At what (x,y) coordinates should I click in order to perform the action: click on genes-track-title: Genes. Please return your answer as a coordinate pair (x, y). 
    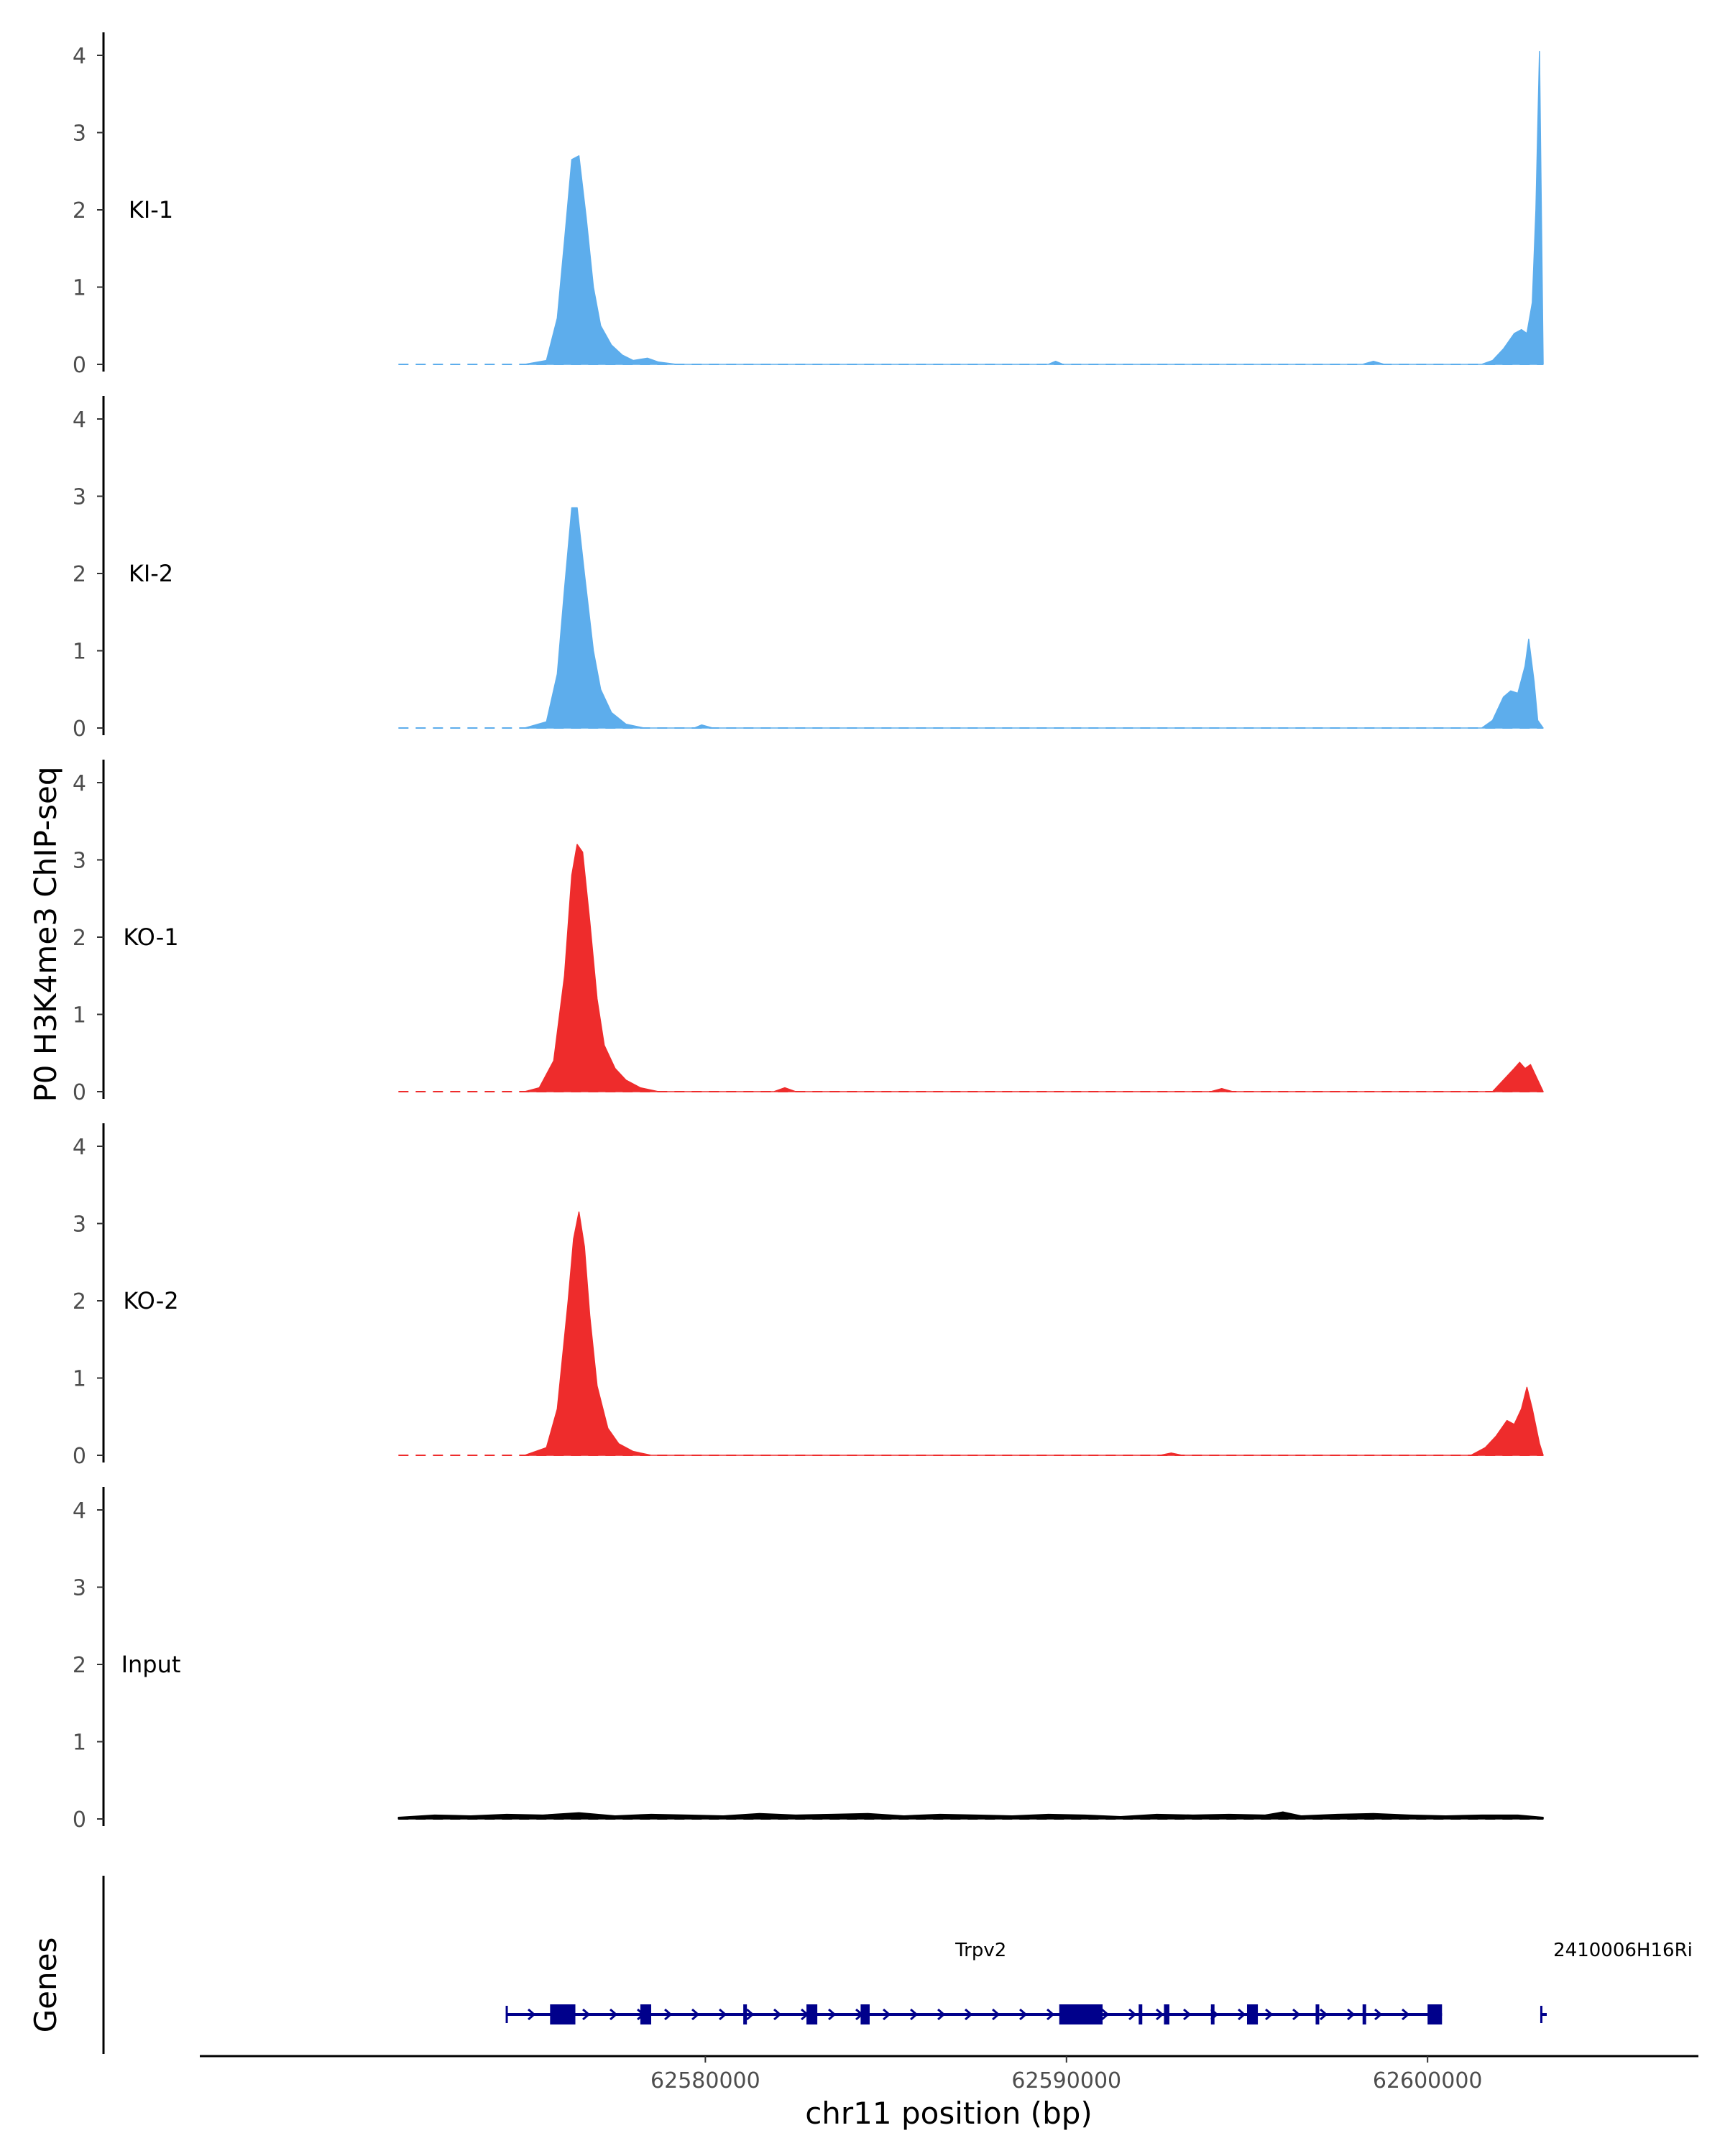
    Looking at the image, I should click on (45, 1985).